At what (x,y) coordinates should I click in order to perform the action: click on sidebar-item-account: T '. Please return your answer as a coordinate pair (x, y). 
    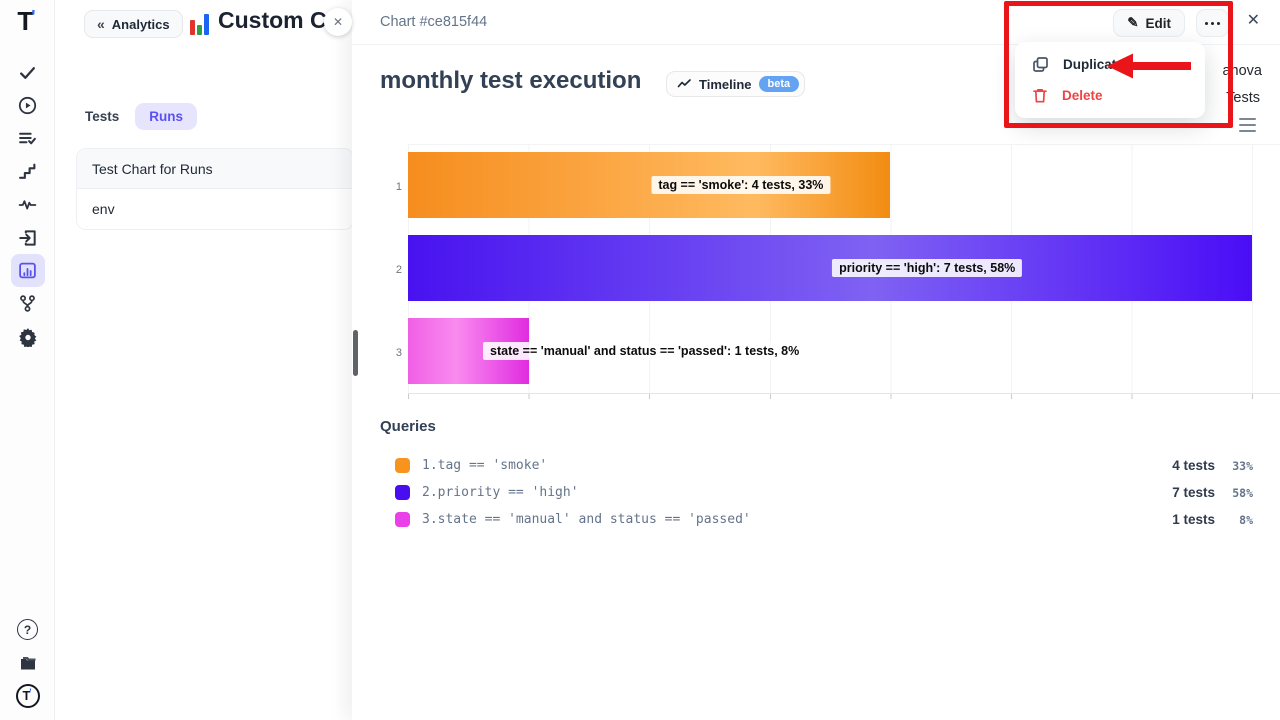
    Looking at the image, I should click on (28, 695).